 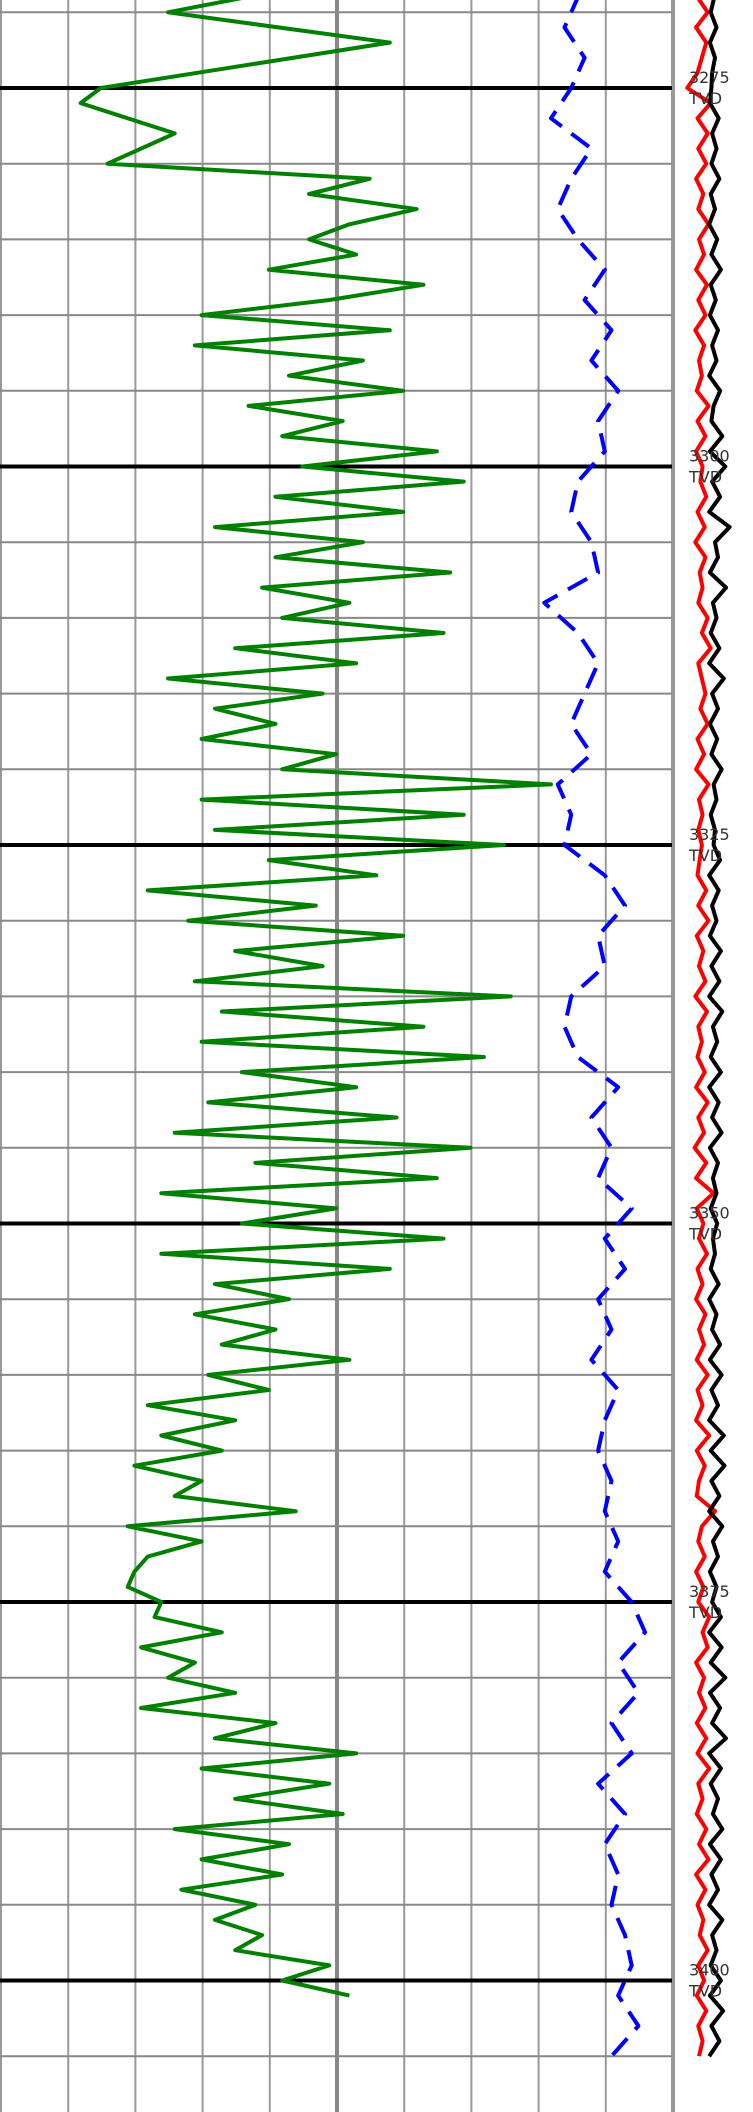 What do you see at coordinates (709, 456) in the screenshot?
I see `depth-label-value: 3300` at bounding box center [709, 456].